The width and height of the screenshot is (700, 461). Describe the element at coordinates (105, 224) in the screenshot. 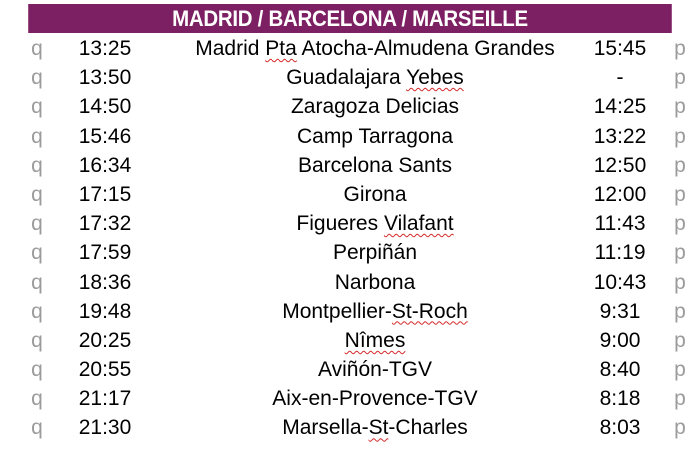

I see `departure-time: 17:32` at that location.